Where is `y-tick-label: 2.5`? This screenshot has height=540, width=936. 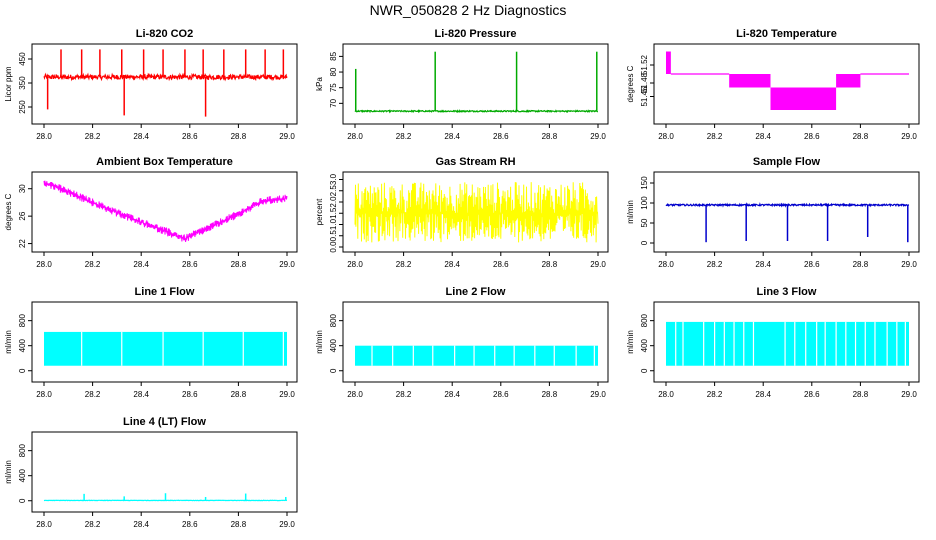 y-tick-label: 2.5 is located at coordinates (333, 191).